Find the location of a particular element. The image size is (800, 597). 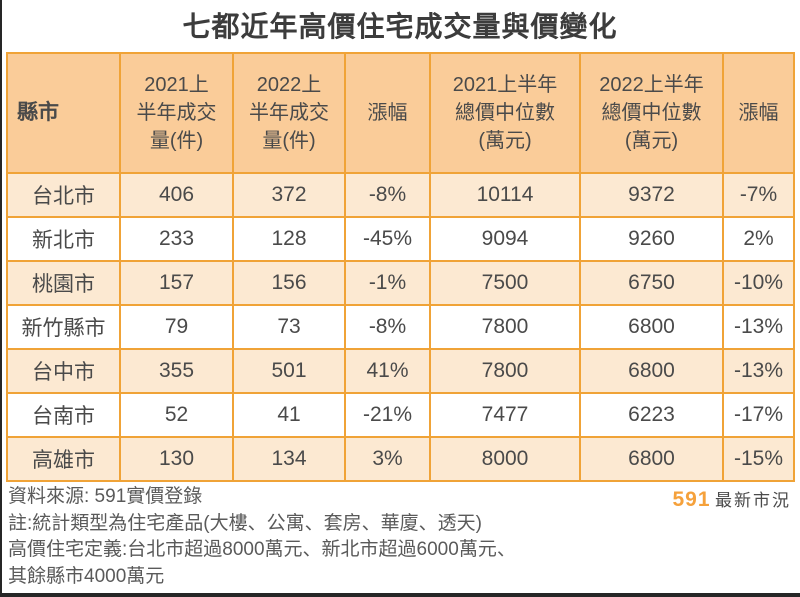

cell-city: 高雄市 is located at coordinates (63, 459).